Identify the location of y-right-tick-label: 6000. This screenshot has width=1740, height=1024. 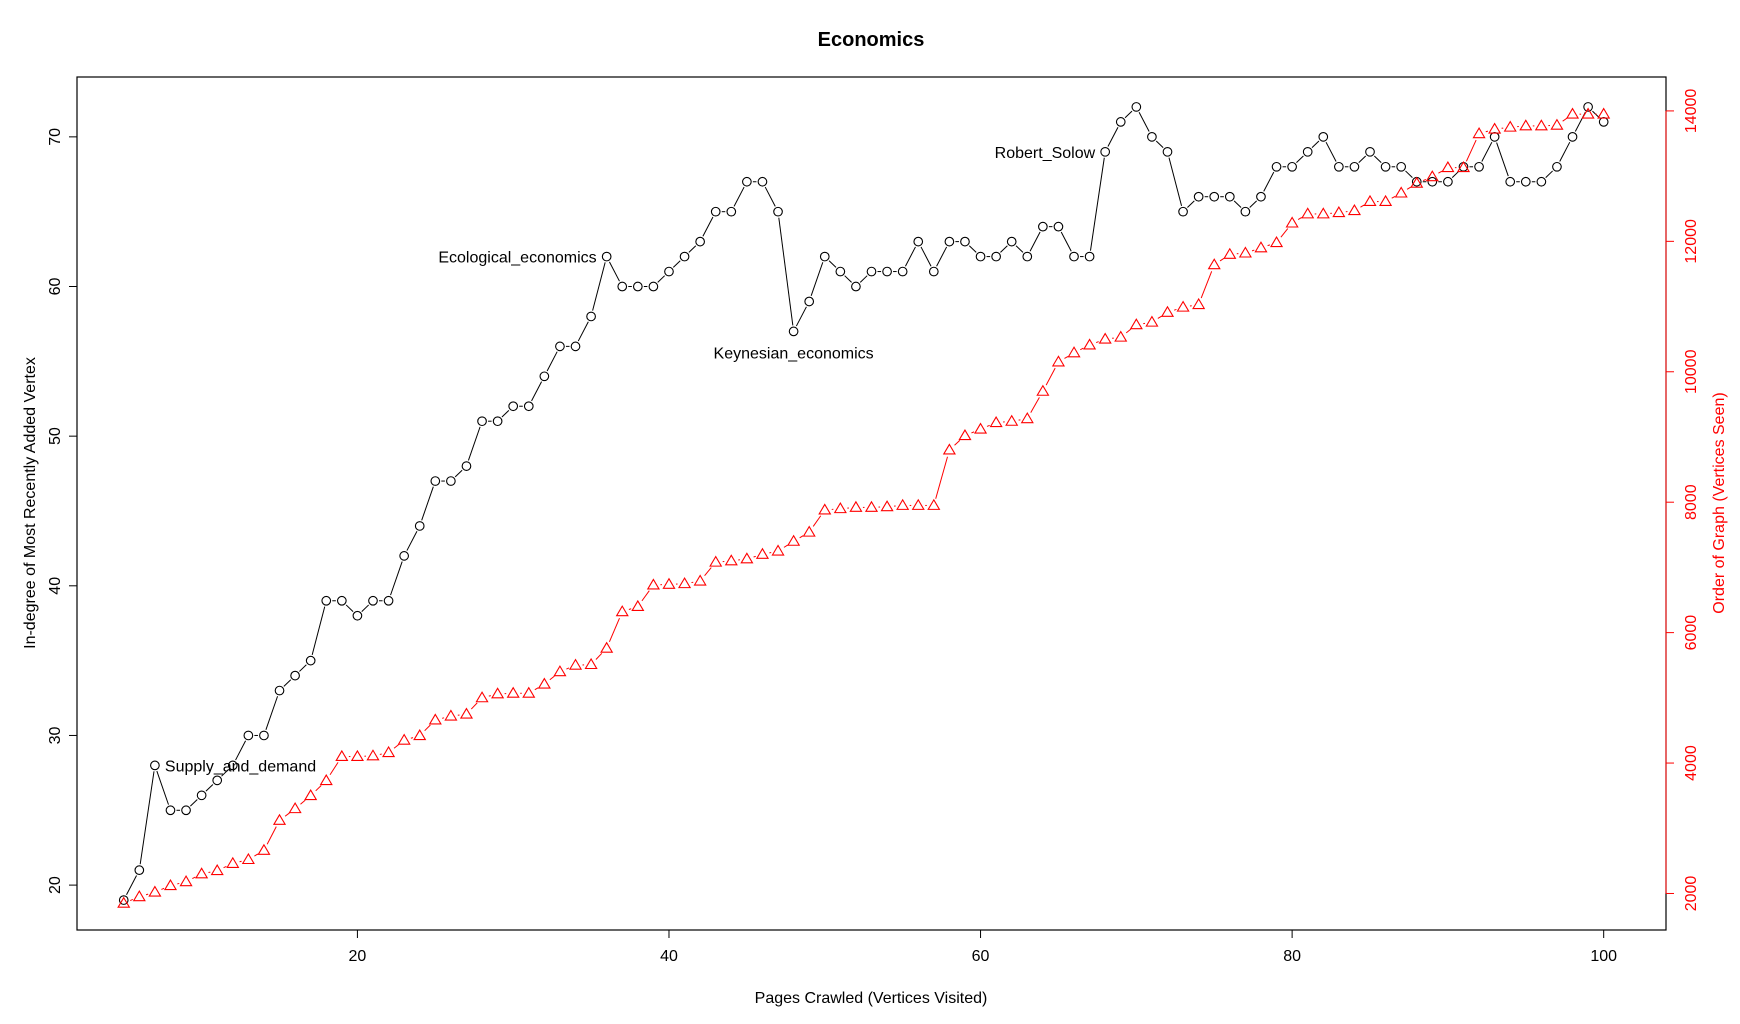
(1691, 633).